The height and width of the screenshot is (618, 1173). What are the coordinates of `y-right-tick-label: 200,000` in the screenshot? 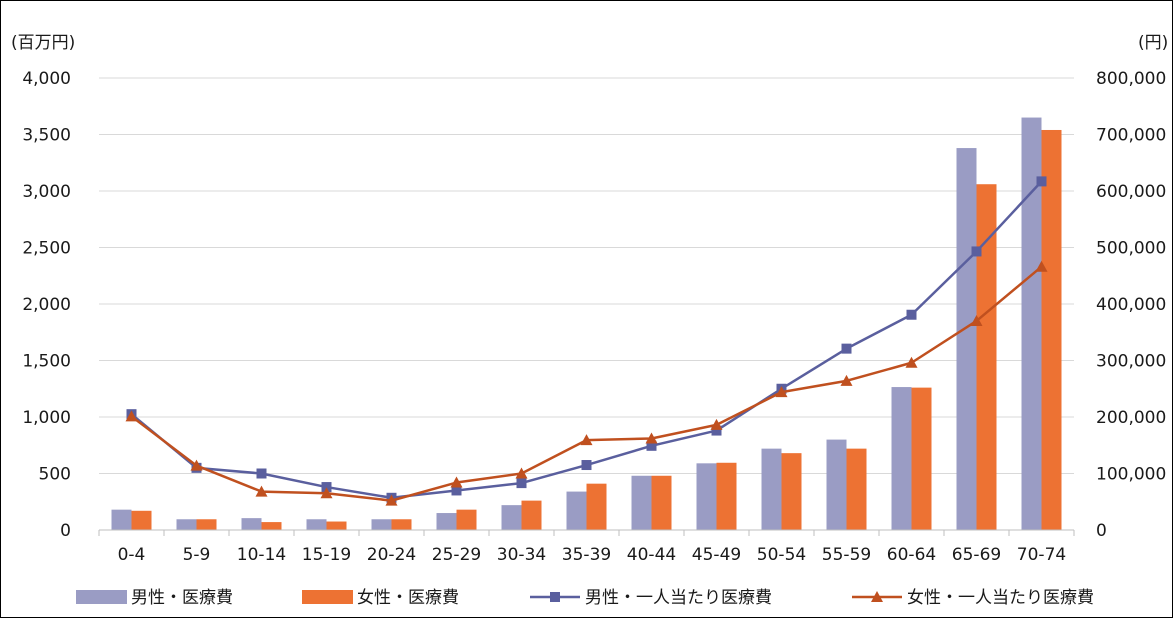 It's located at (1131, 418).